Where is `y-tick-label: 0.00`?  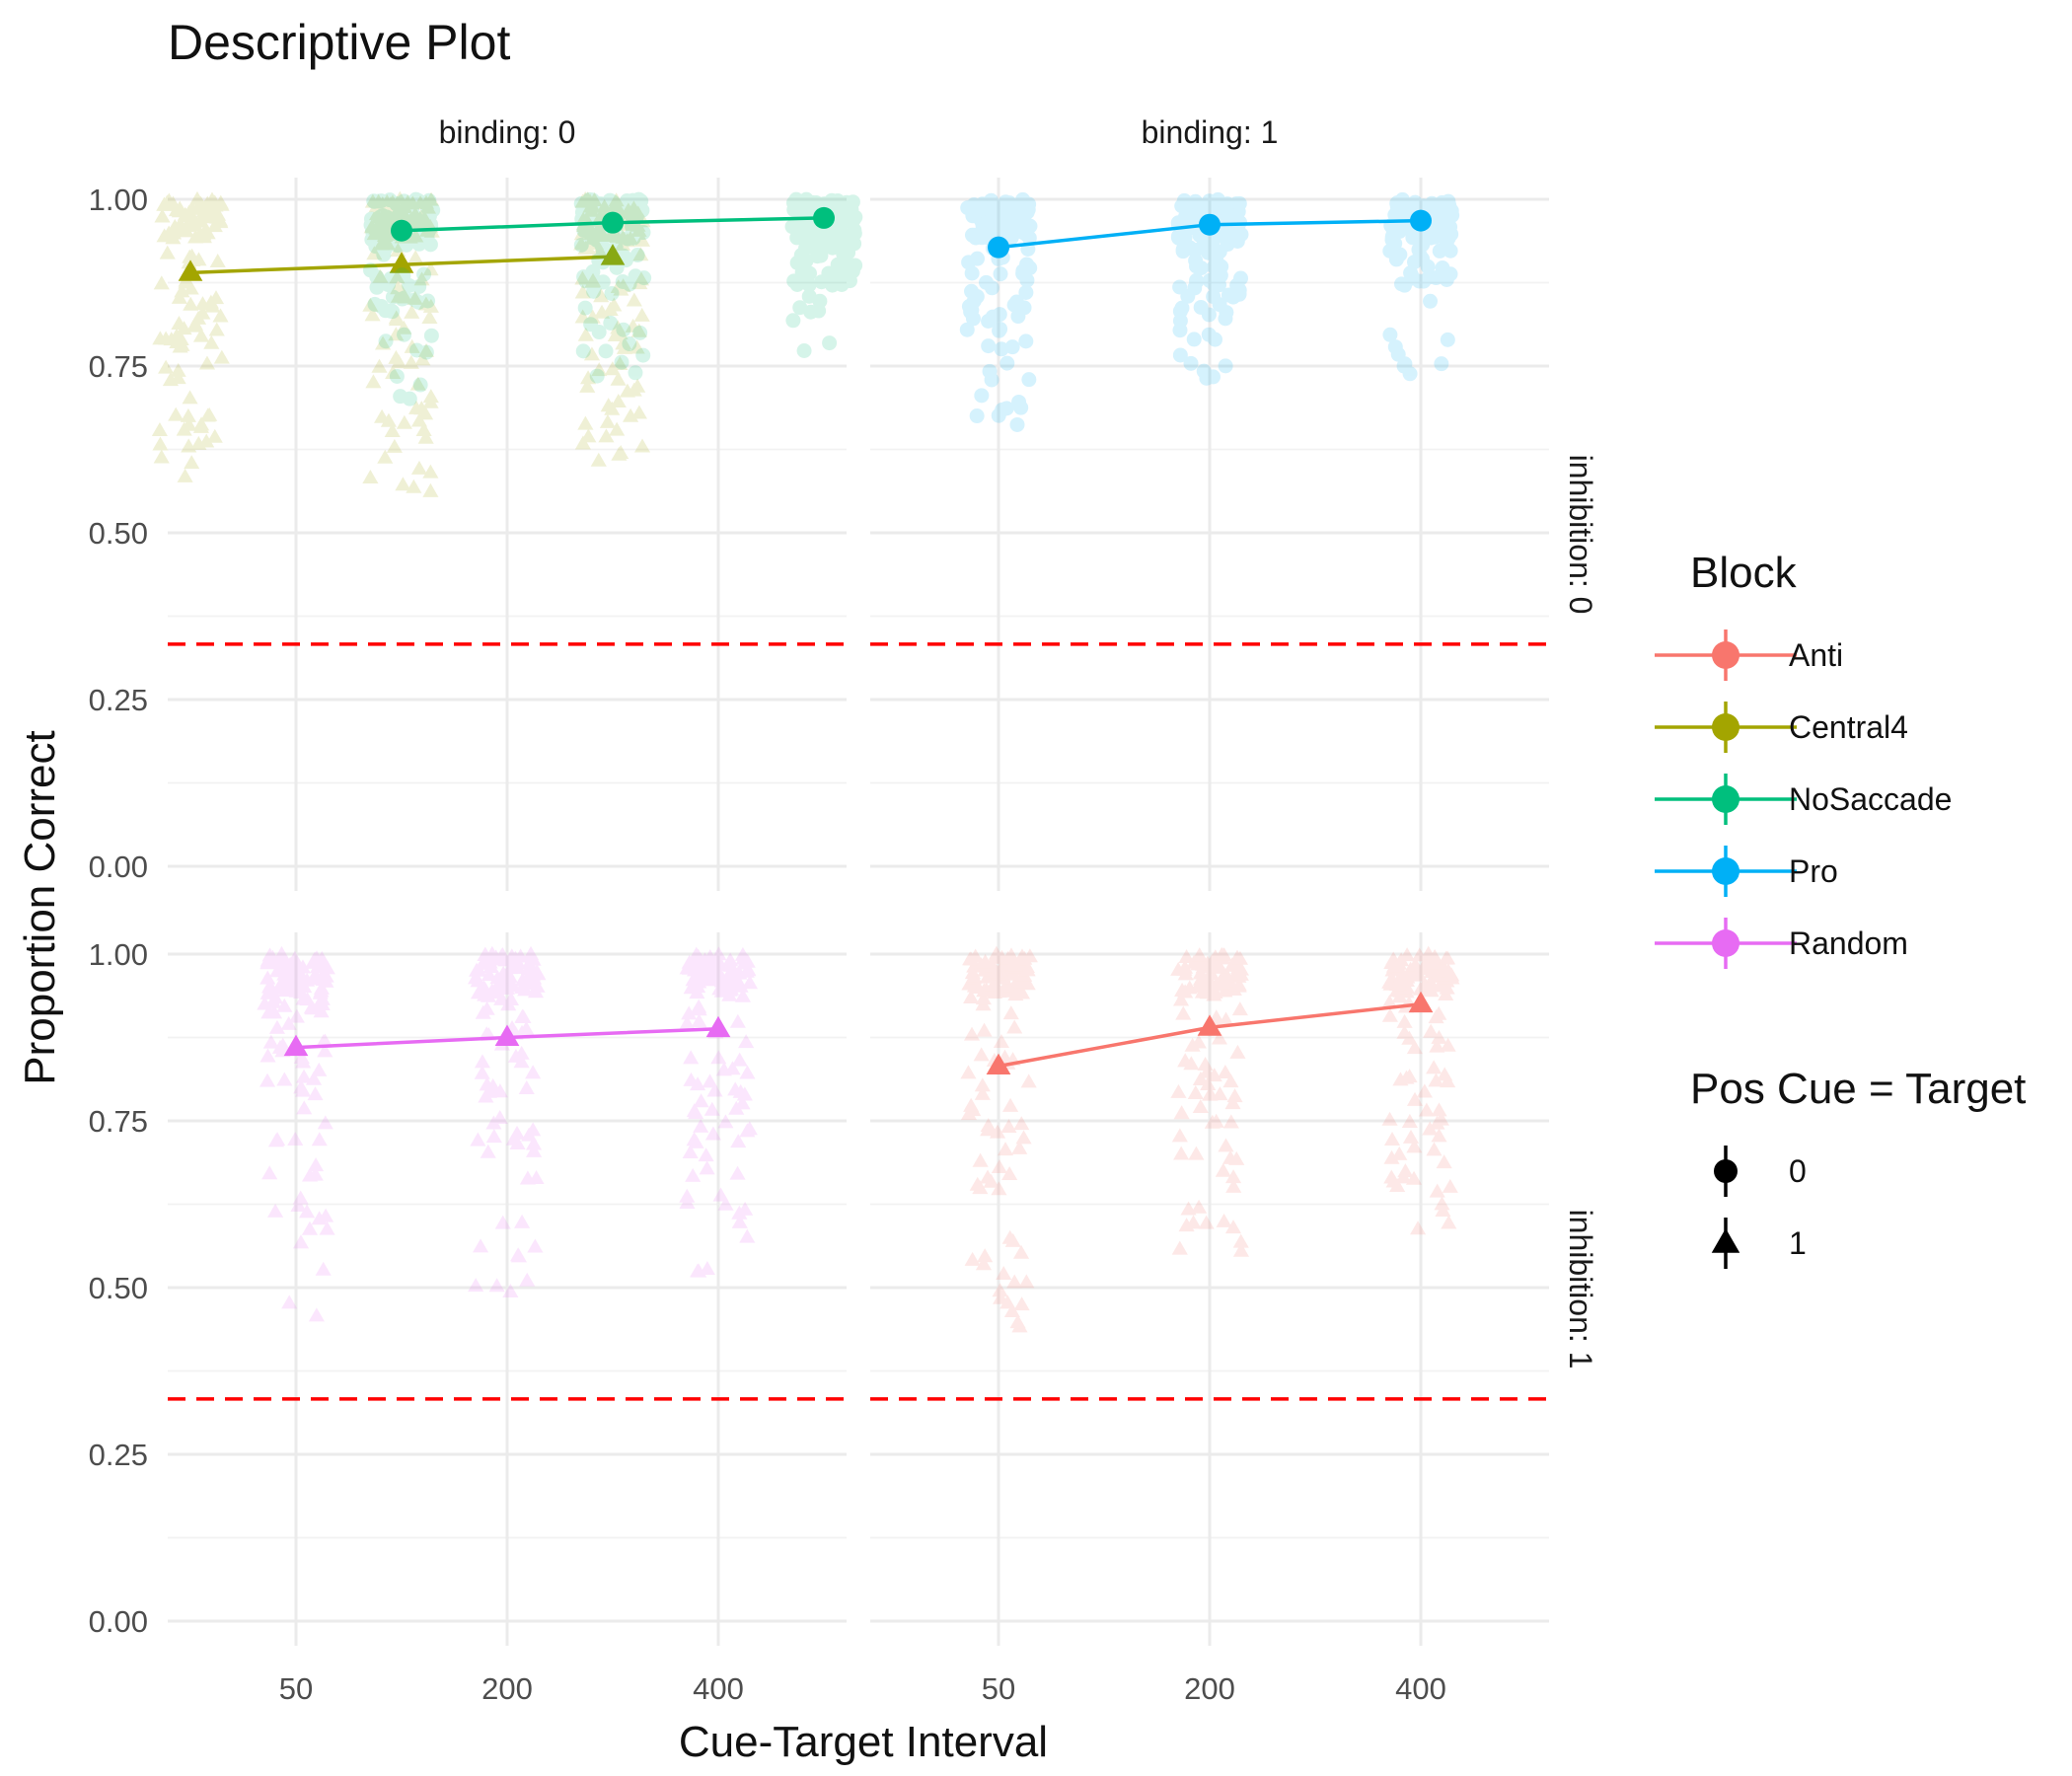
y-tick-label: 0.00 is located at coordinates (118, 867).